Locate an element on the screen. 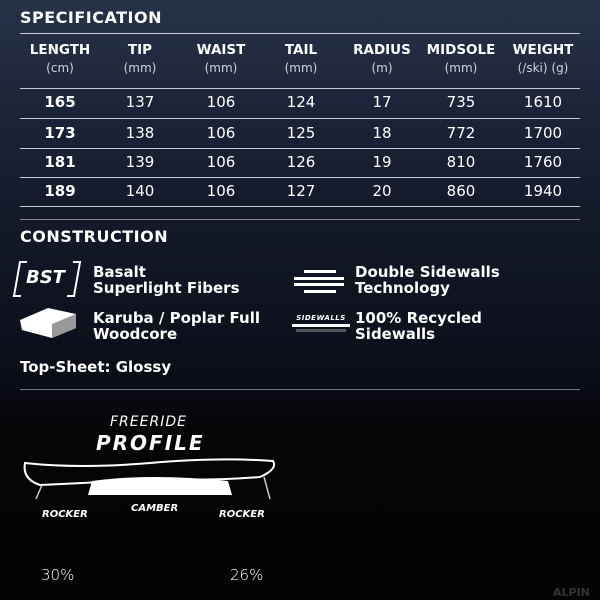 Image resolution: width=600 pixels, height=600 pixels. table-cell: 181 is located at coordinates (60, 162).